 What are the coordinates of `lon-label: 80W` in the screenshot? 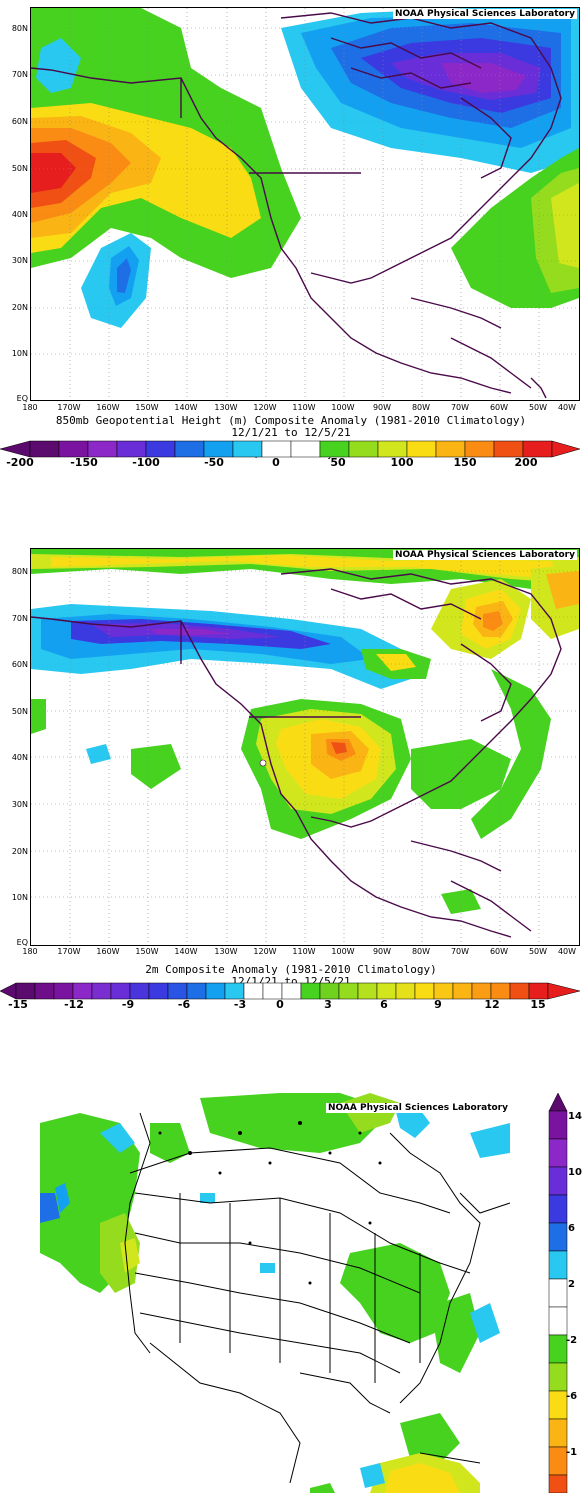 It's located at (421, 407).